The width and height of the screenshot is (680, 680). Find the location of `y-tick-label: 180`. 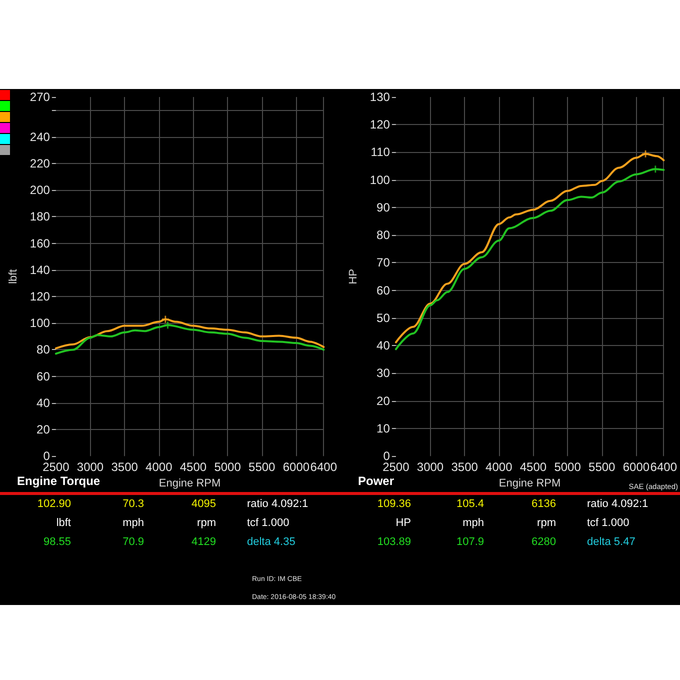

y-tick-label: 180 is located at coordinates (40, 217).